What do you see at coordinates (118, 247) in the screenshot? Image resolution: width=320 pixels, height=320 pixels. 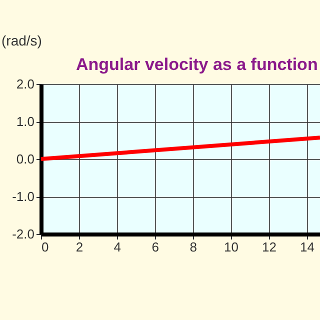 I see `x-tick-label: 4` at bounding box center [118, 247].